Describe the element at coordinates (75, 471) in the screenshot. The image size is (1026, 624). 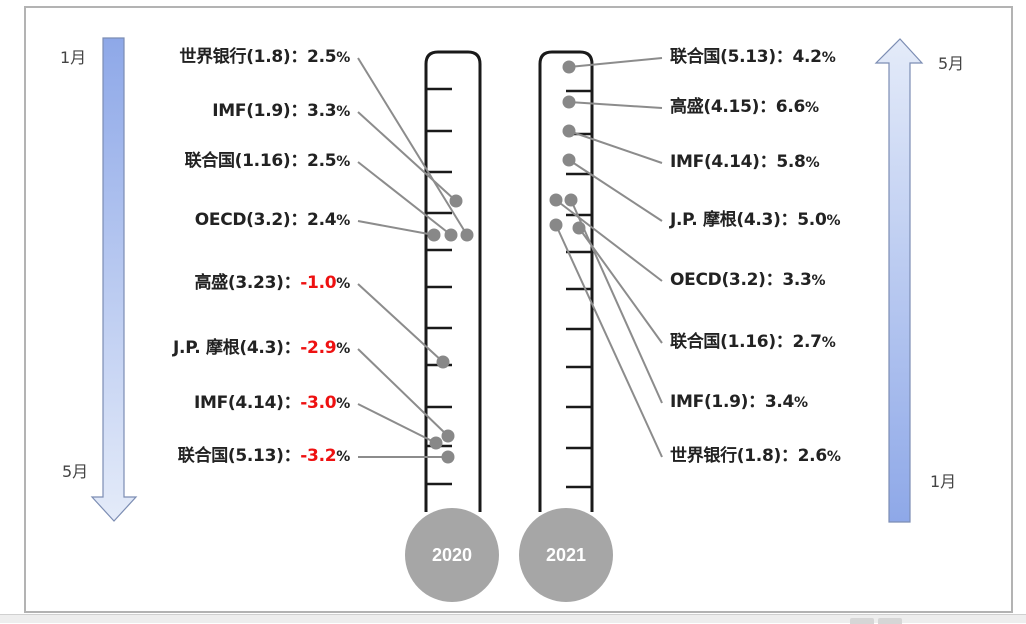
I see `left-axis-end-label: 5月` at that location.